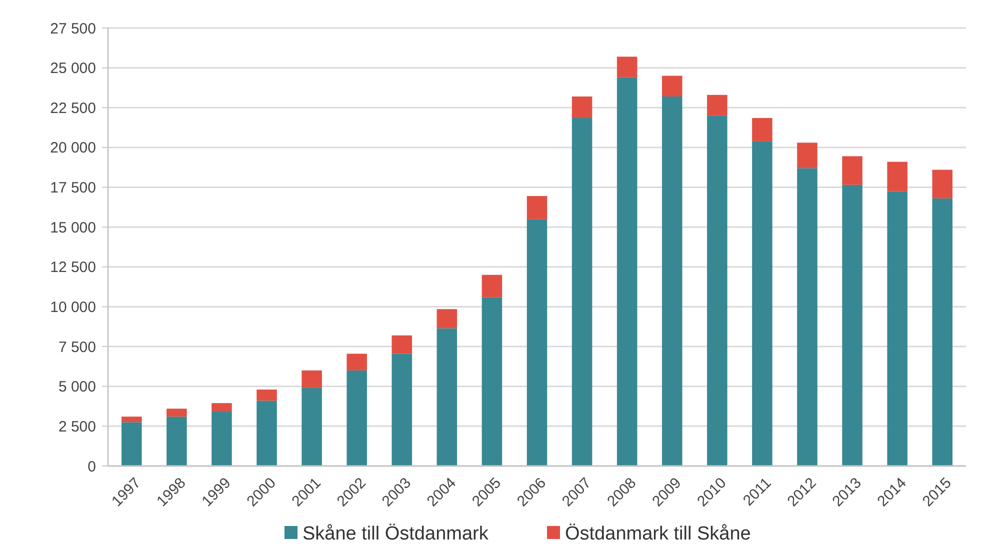  I want to click on y-tick-label: 7 500, so click(77, 347).